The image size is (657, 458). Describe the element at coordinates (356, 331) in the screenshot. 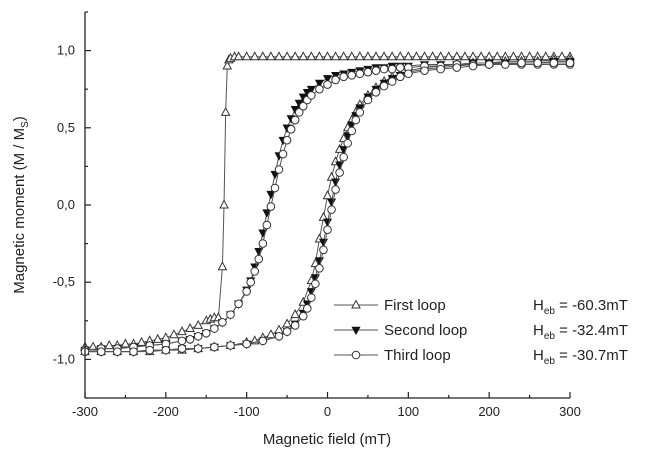

I see `legend-marker` at that location.